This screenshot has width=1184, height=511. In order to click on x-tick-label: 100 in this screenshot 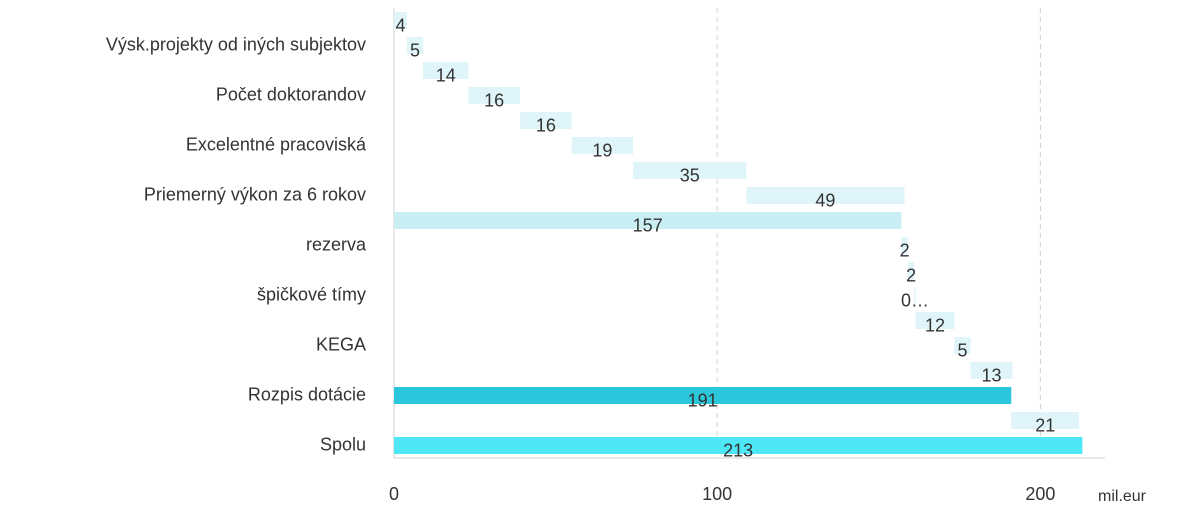, I will do `click(717, 494)`.